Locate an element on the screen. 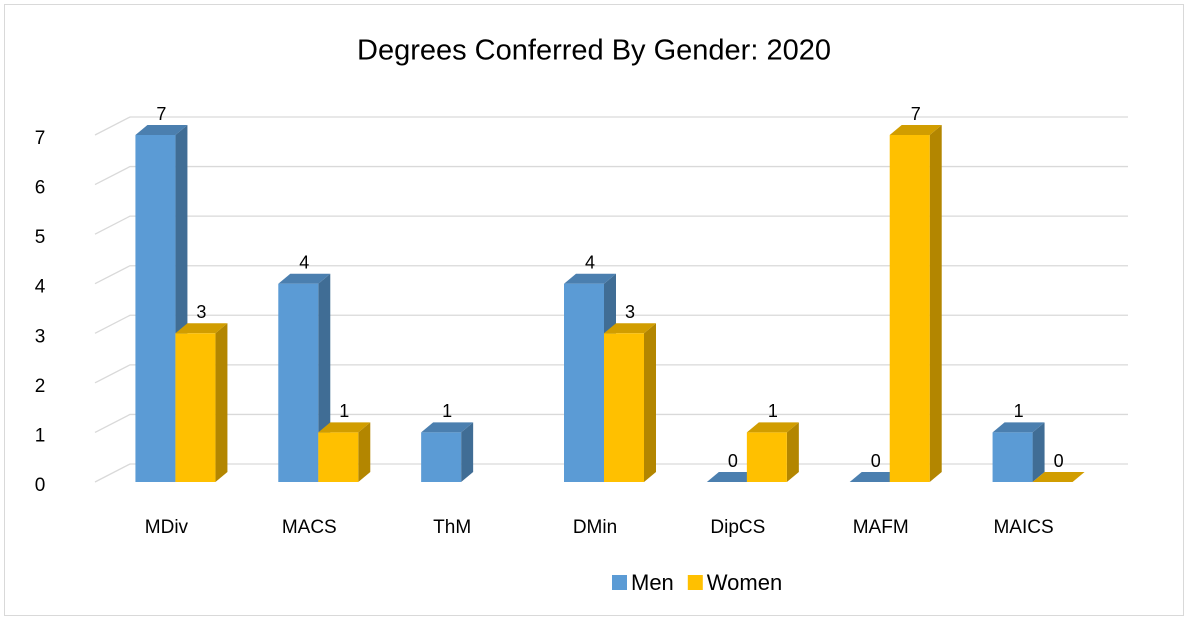 Image resolution: width=1188 pixels, height=620 pixels. x-tick-label: ThM is located at coordinates (452, 527).